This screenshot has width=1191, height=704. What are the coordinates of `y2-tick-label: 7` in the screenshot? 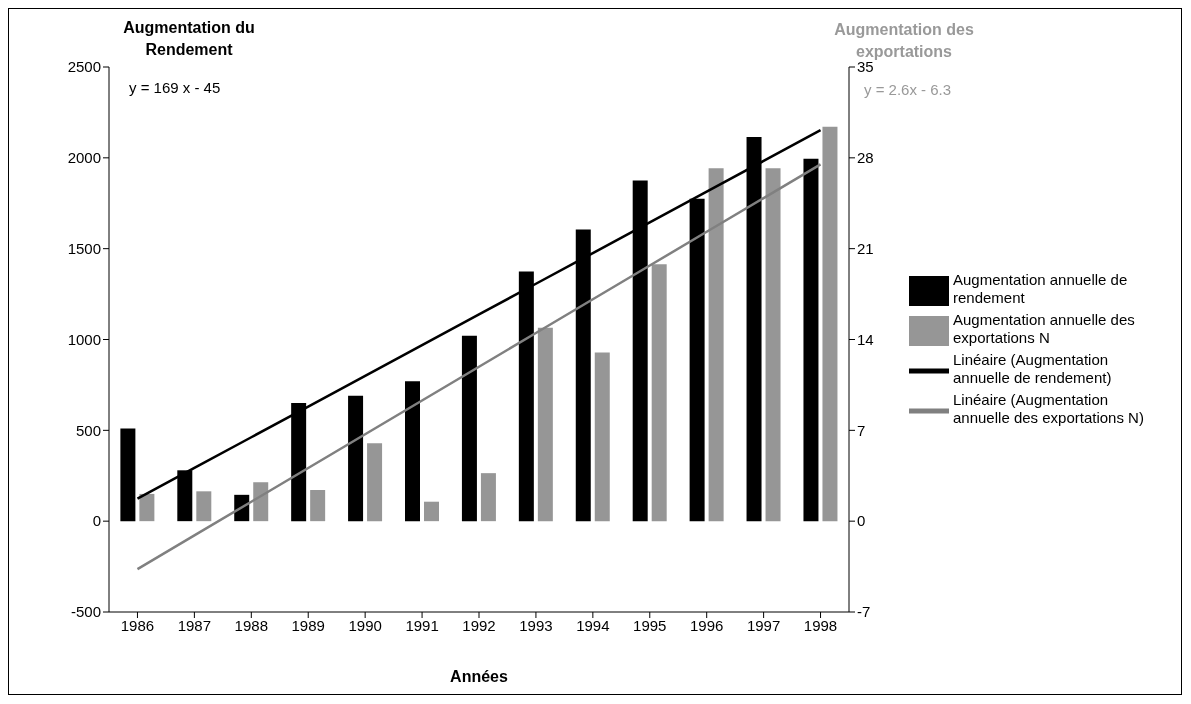 It's located at (861, 430).